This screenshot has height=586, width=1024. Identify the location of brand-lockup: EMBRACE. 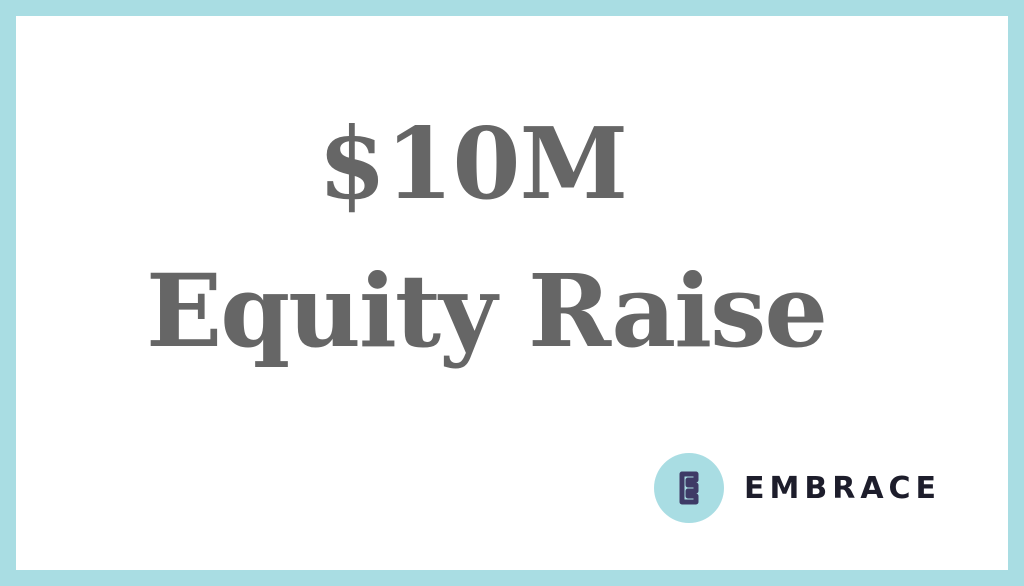
(797, 488).